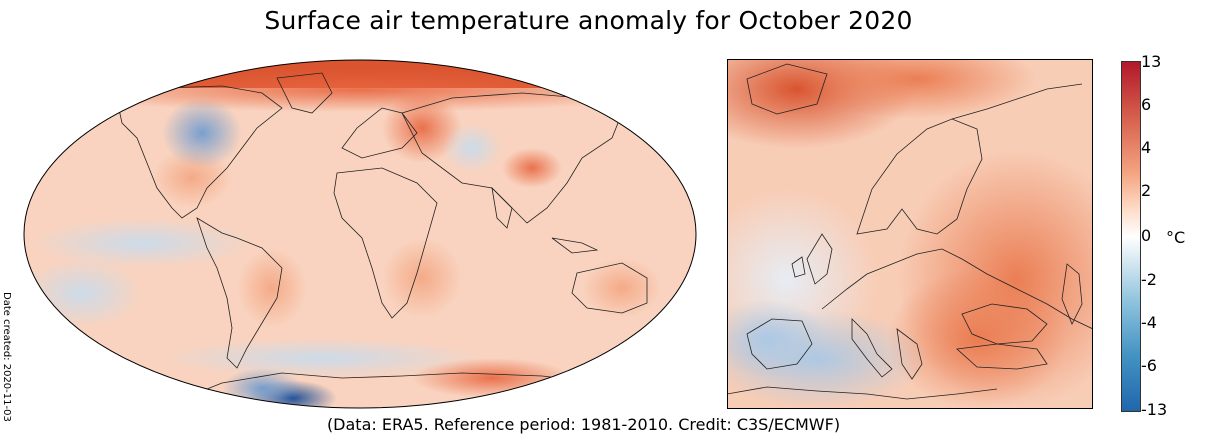 The image size is (1207, 445). I want to click on colorbar-tick: 4, so click(1146, 147).